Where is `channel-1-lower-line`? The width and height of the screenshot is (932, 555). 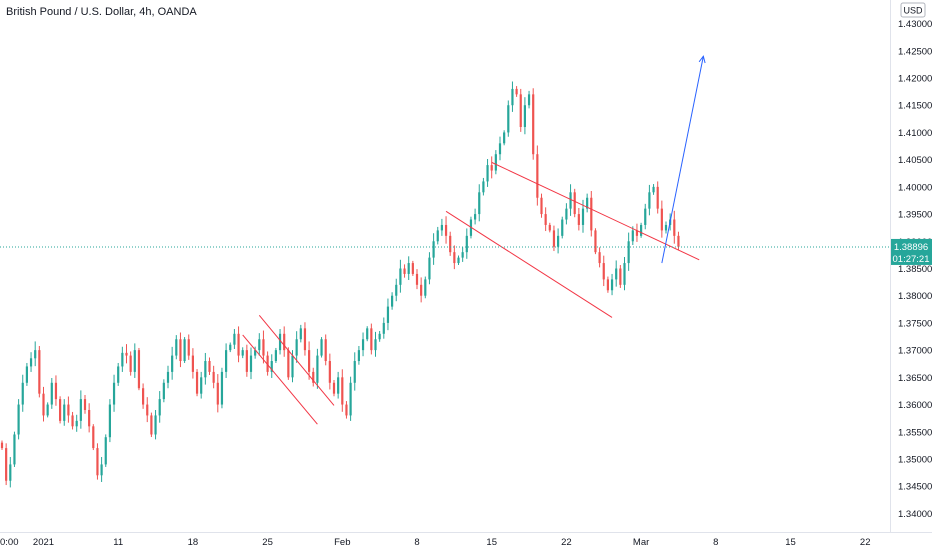
channel-1-lower-line is located at coordinates (280, 379).